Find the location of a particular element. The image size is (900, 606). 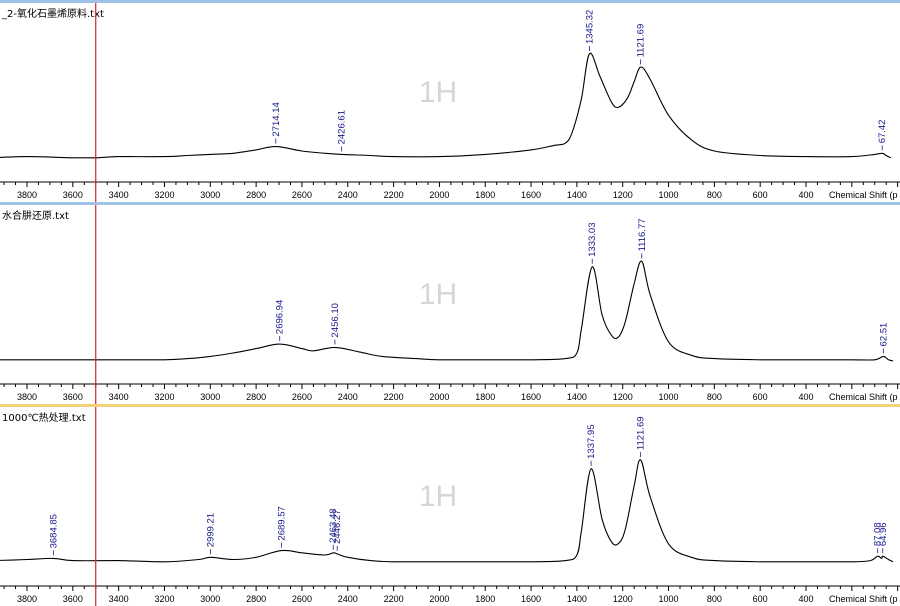

panel-title: _2-氧化石墨烯原料.txt is located at coordinates (53, 14).